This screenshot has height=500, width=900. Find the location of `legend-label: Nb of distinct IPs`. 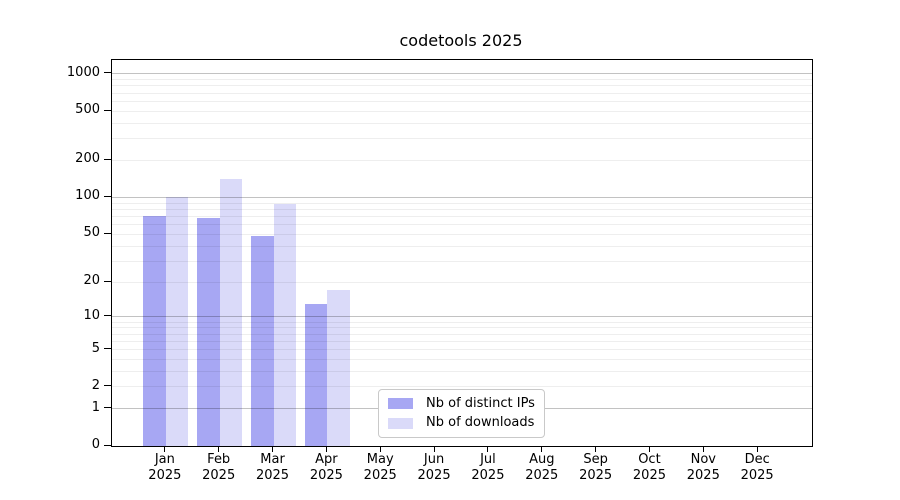

legend-label: Nb of distinct IPs is located at coordinates (480, 403).